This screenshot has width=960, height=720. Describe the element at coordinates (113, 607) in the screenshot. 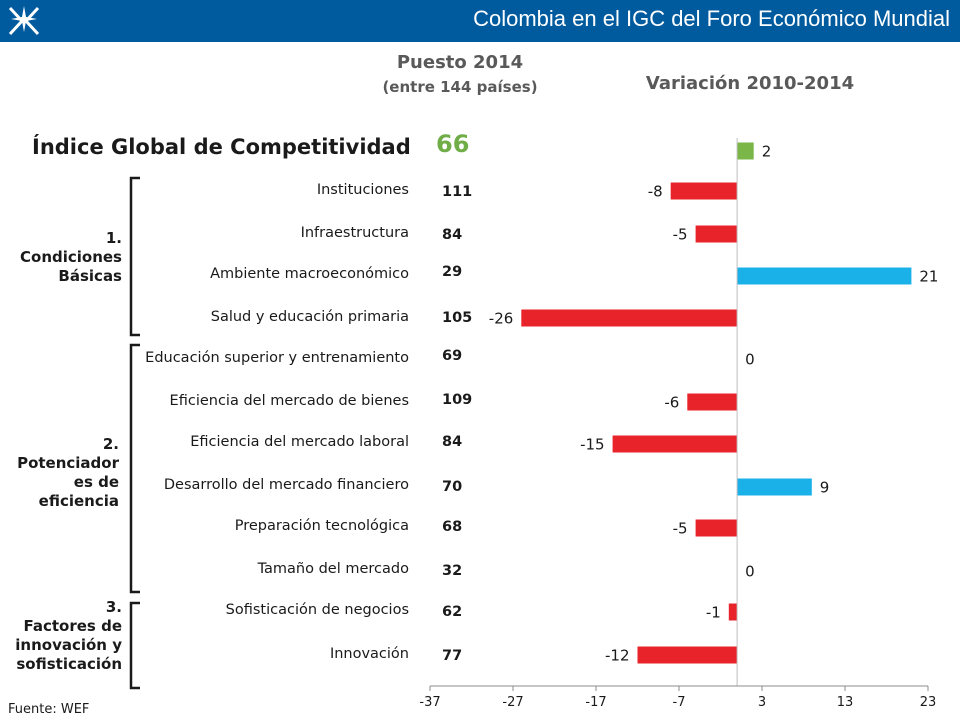

I see `group-number: 3.` at that location.